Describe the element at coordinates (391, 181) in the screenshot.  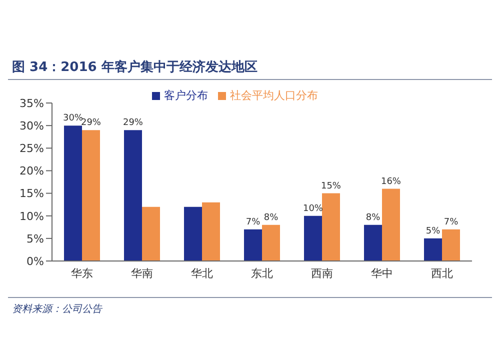
I see `data-label: 16%` at that location.